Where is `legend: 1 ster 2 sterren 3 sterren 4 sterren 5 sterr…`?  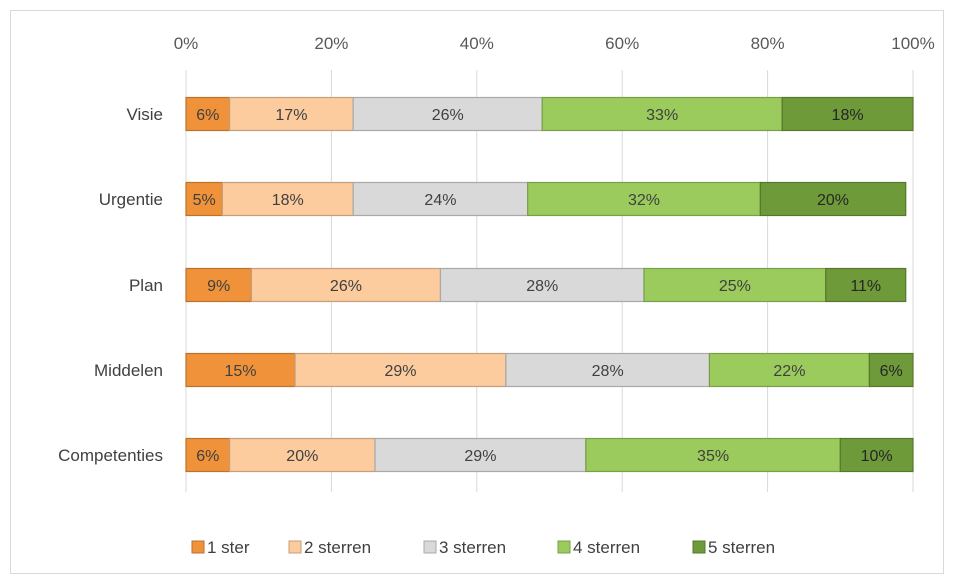 legend: 1 ster 2 sterren 3 sterren 4 sterren 5 sterr… is located at coordinates (483, 547).